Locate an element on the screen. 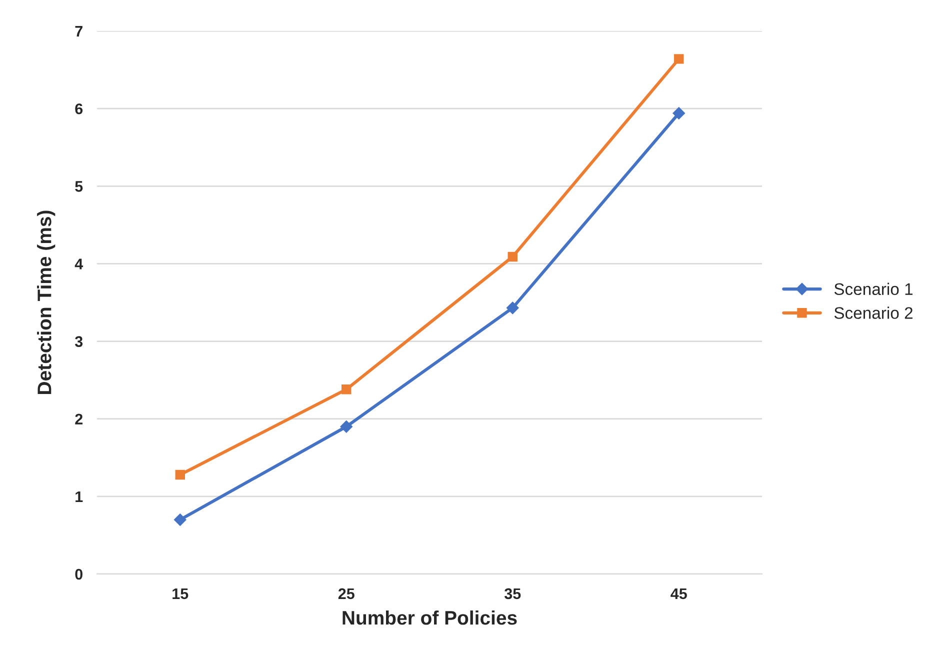 This screenshot has width=926, height=650. x-tick-label: 45 is located at coordinates (678, 594).